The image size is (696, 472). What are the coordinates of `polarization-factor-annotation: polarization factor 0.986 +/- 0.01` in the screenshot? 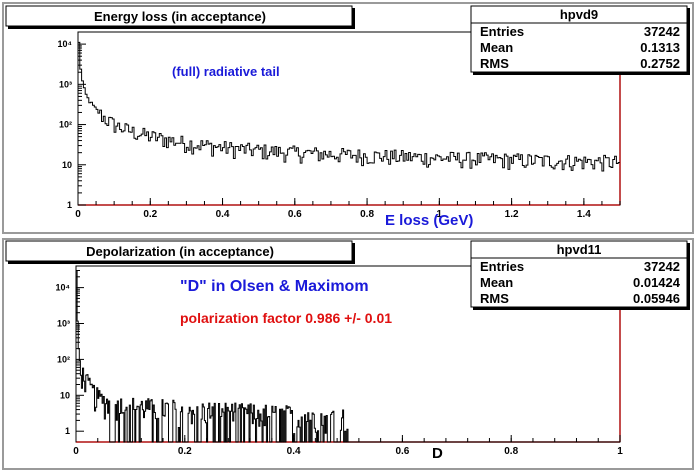 It's located at (286, 318).